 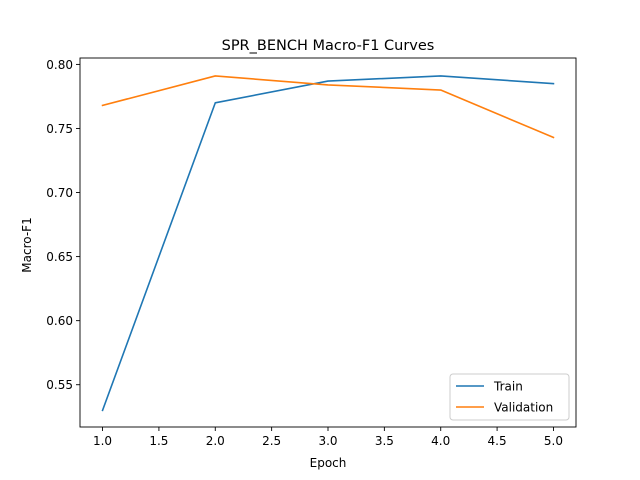 I want to click on y-tick-label: 0.55, so click(x=59, y=385).